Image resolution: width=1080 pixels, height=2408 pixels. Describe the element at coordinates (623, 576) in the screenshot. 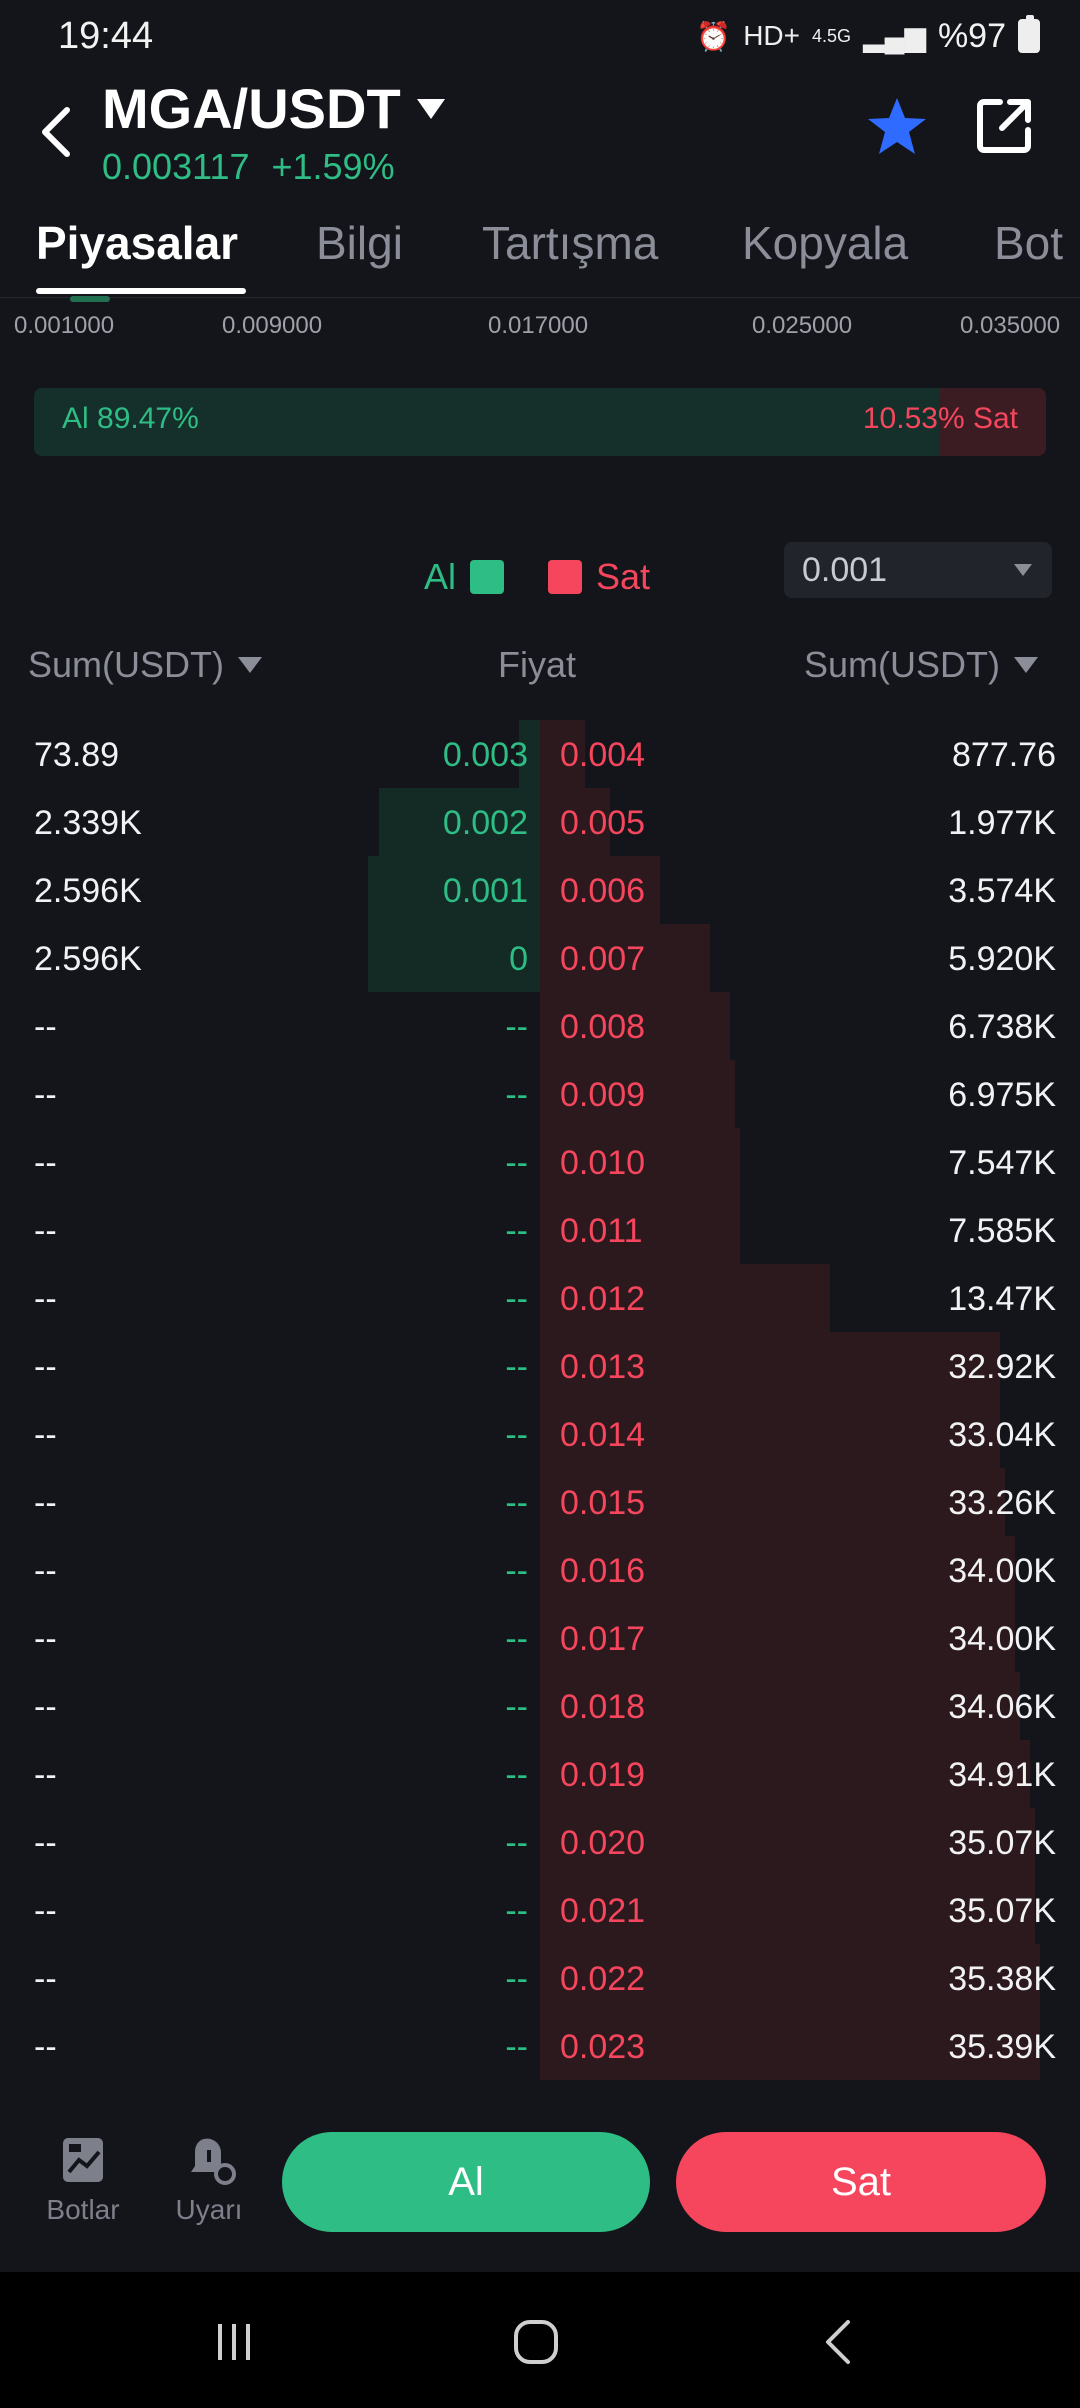

I see `legend-sell-label: Sat` at that location.